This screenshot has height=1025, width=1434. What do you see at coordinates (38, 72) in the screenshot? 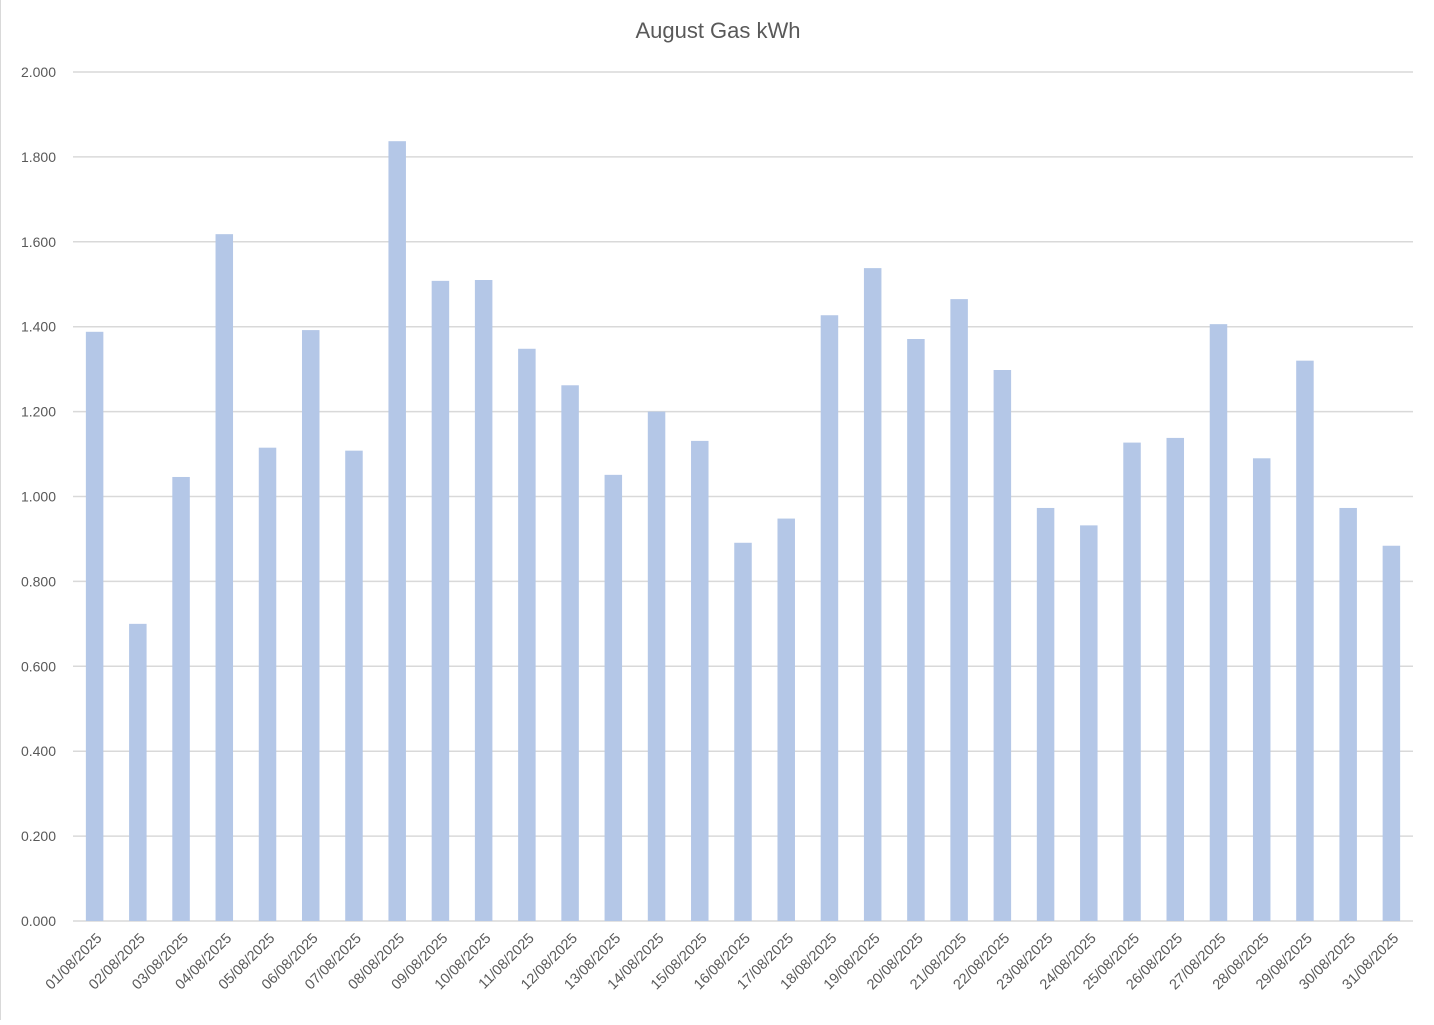
I see `y-tick-label: 2.000` at bounding box center [38, 72].